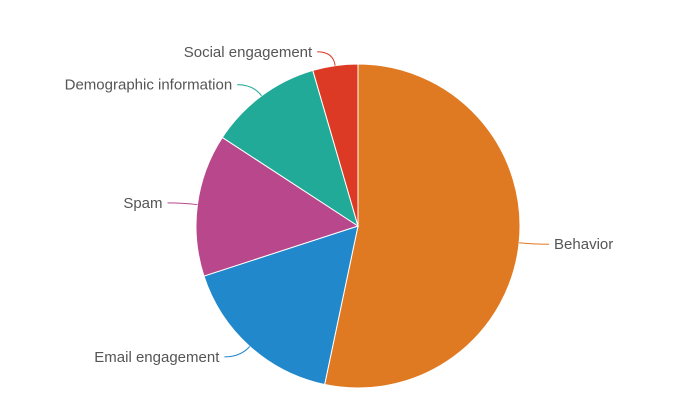 The image size is (699, 405). I want to click on pie-slice-email-engagement, so click(281, 305).